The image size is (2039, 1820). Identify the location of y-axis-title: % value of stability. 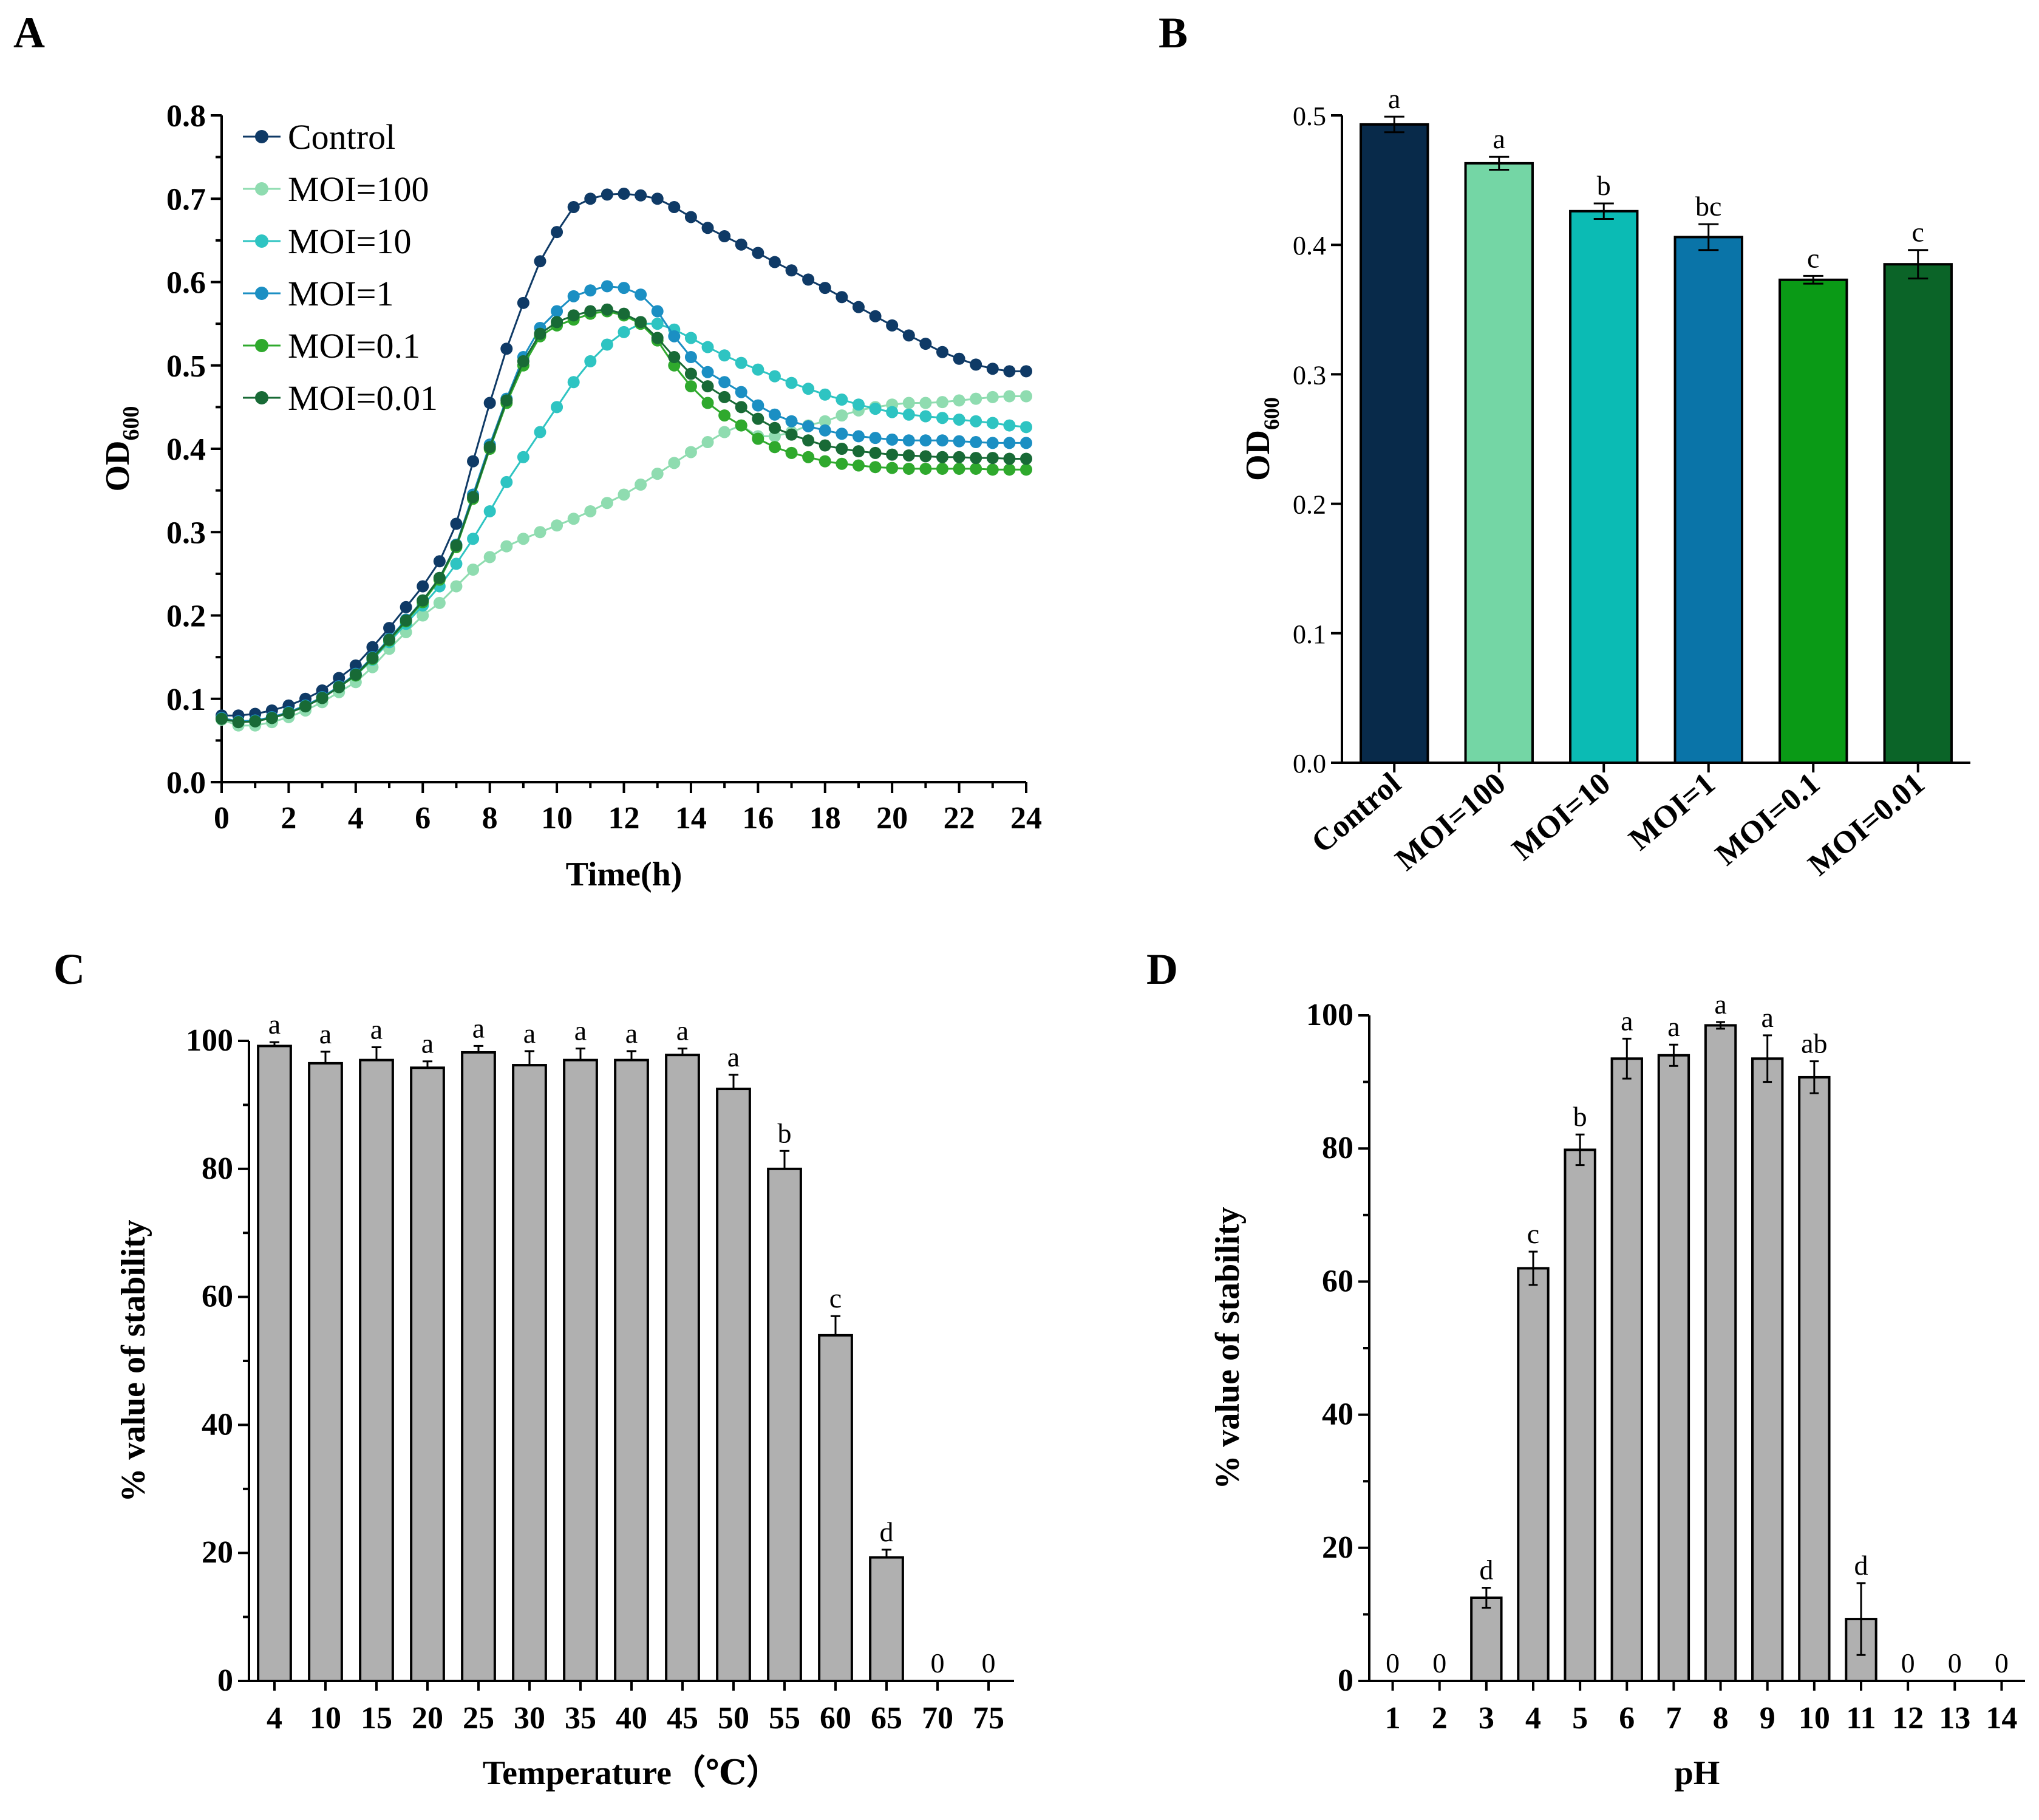
(1228, 1348).